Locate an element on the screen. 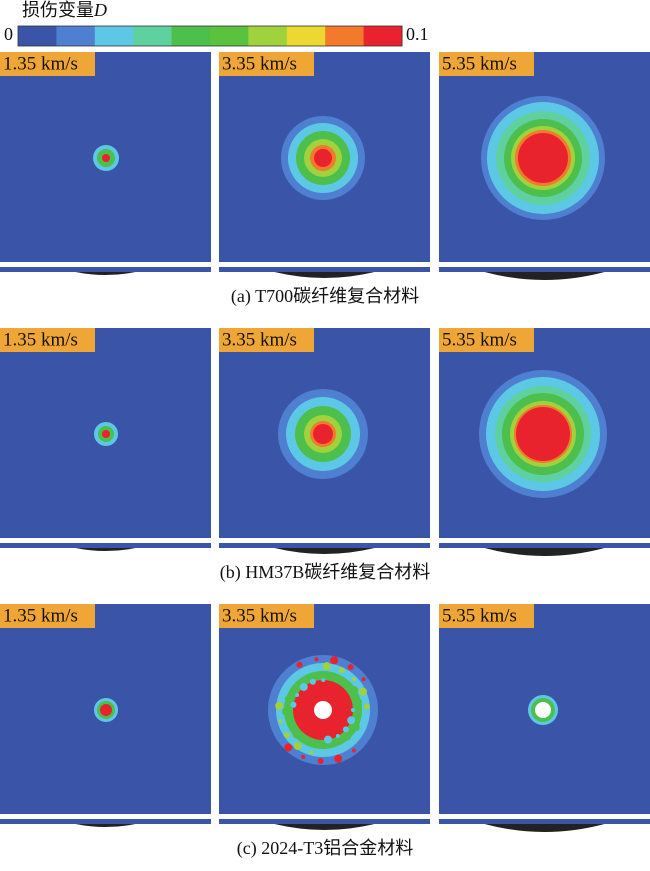 This screenshot has height=871, width=650. legend-max: 0.1 is located at coordinates (417, 34).